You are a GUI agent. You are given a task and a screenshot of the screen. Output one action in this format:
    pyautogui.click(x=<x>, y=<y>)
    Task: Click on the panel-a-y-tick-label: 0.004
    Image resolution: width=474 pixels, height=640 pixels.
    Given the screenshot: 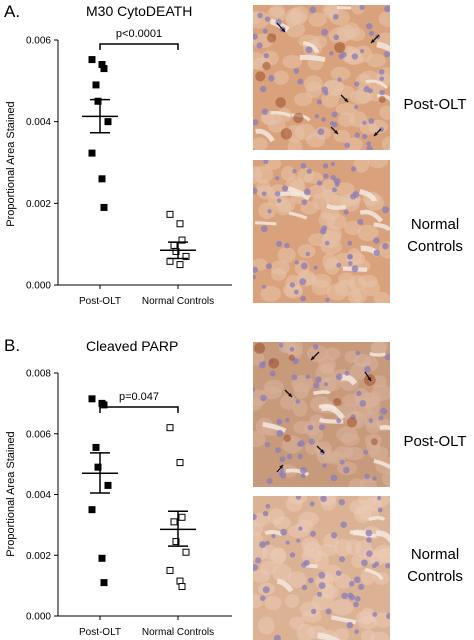 What is the action you would take?
    pyautogui.click(x=38, y=122)
    